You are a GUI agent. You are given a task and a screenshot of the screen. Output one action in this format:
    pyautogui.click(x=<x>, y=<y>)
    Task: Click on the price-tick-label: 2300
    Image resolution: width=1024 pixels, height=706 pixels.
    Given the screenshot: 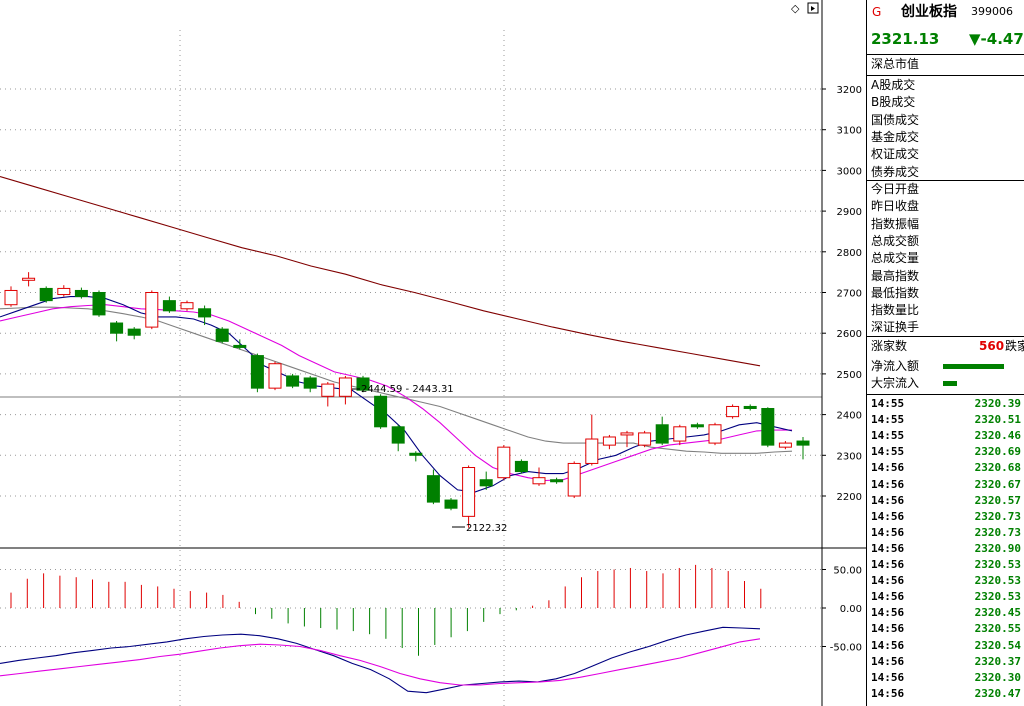 What is the action you would take?
    pyautogui.click(x=849, y=456)
    